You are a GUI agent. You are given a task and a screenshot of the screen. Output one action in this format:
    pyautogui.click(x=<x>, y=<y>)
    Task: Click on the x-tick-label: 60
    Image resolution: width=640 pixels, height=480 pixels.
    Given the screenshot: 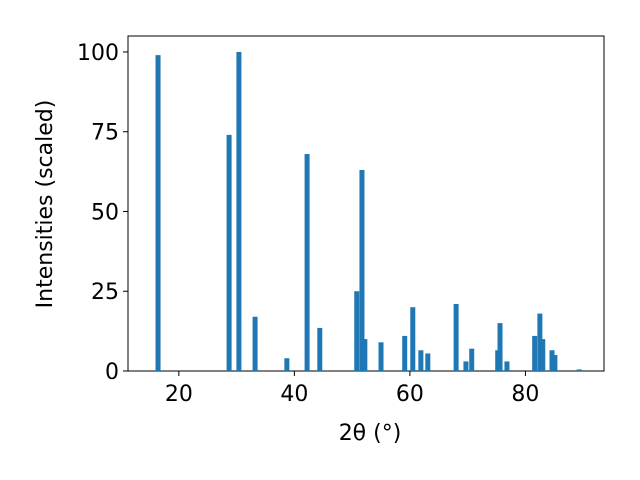 What is the action you would take?
    pyautogui.click(x=410, y=394)
    